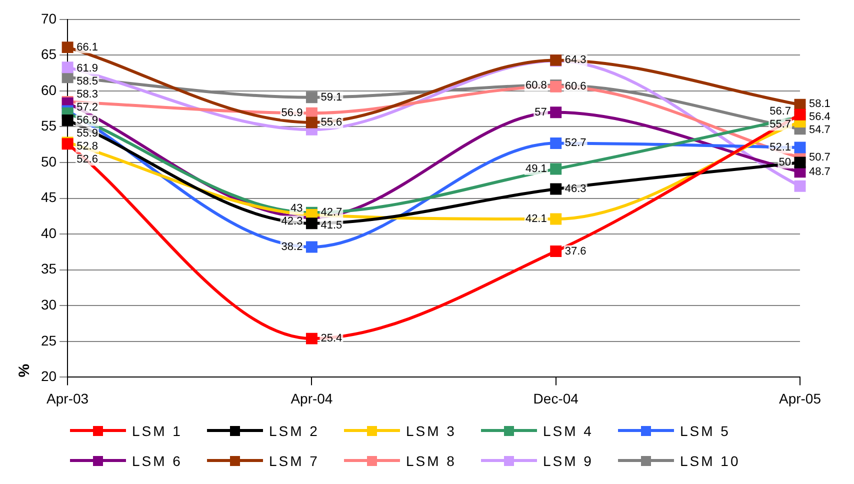 The width and height of the screenshot is (854, 484). What do you see at coordinates (87, 68) in the screenshot?
I see `data-label: 61.9` at bounding box center [87, 68].